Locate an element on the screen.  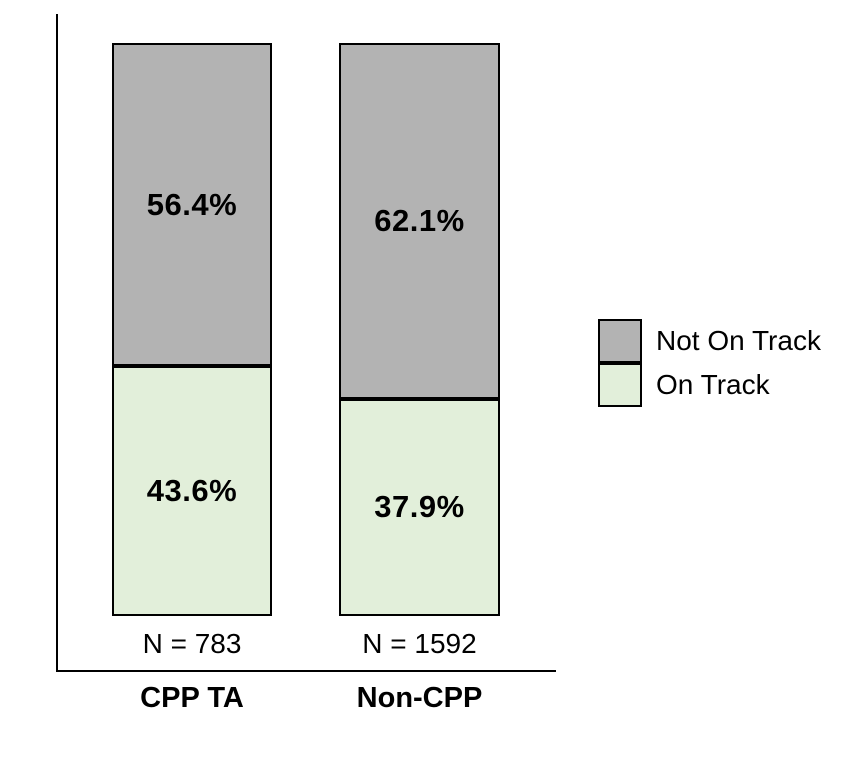
segment-value-label: 43.6% is located at coordinates (192, 491).